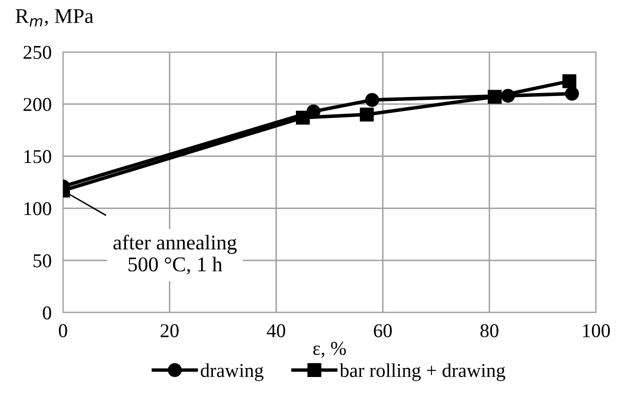  What do you see at coordinates (47, 313) in the screenshot?
I see `y-tick-label: 0` at bounding box center [47, 313].